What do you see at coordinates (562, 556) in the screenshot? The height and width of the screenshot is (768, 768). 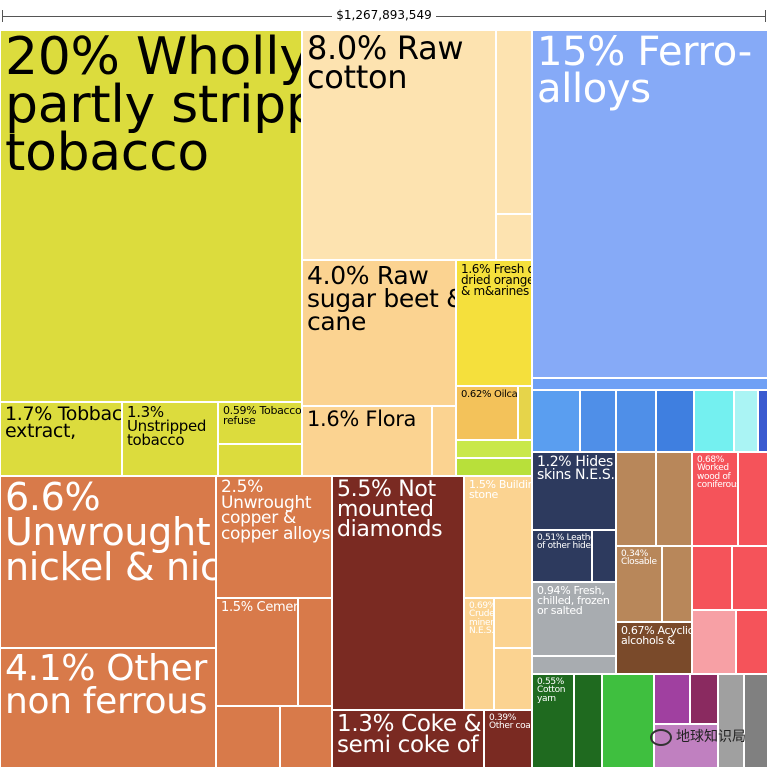 I see `treemap-cell-leather: 0.51% Leather of other hides` at bounding box center [562, 556].